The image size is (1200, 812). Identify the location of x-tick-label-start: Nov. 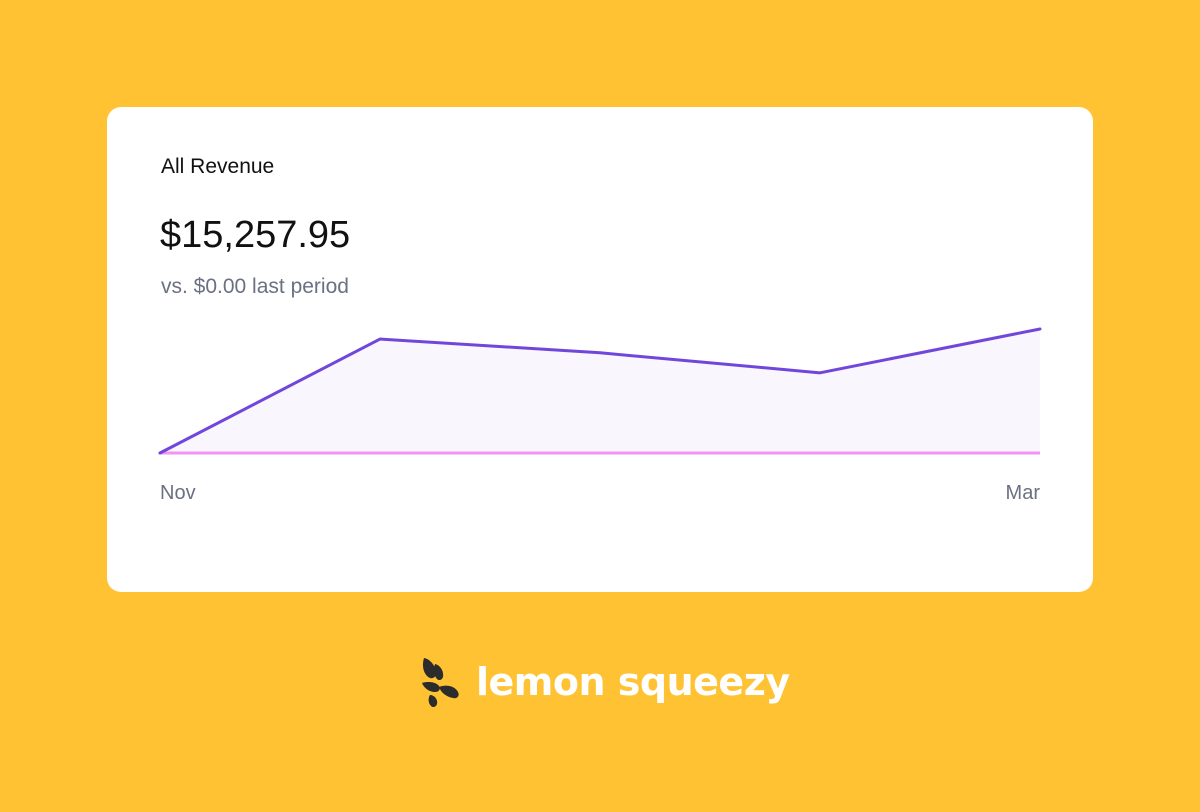
(178, 493).